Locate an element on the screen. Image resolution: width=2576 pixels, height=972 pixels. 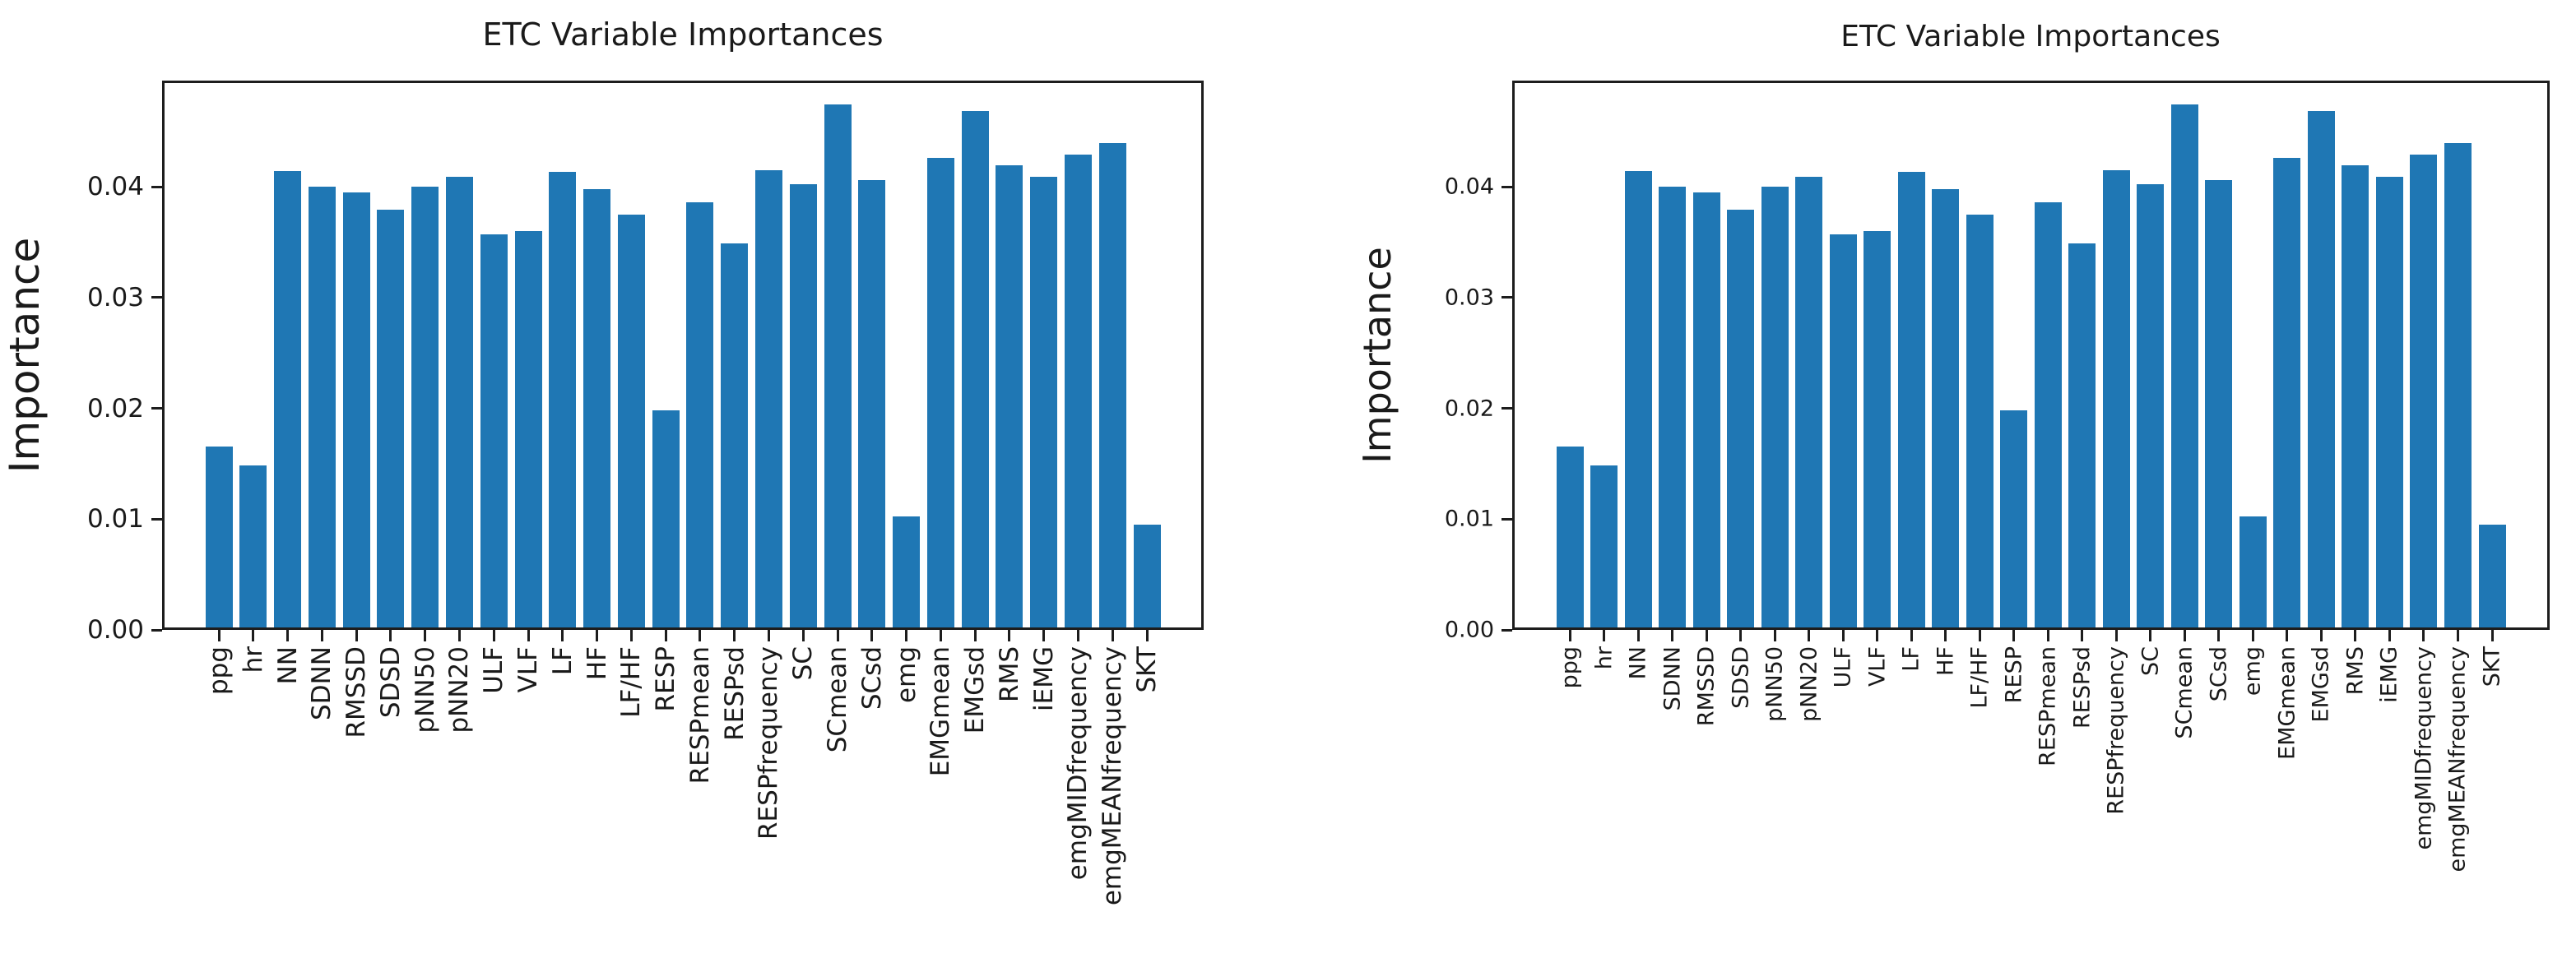
x-tick-label: SCmean is located at coordinates (2184, 692).